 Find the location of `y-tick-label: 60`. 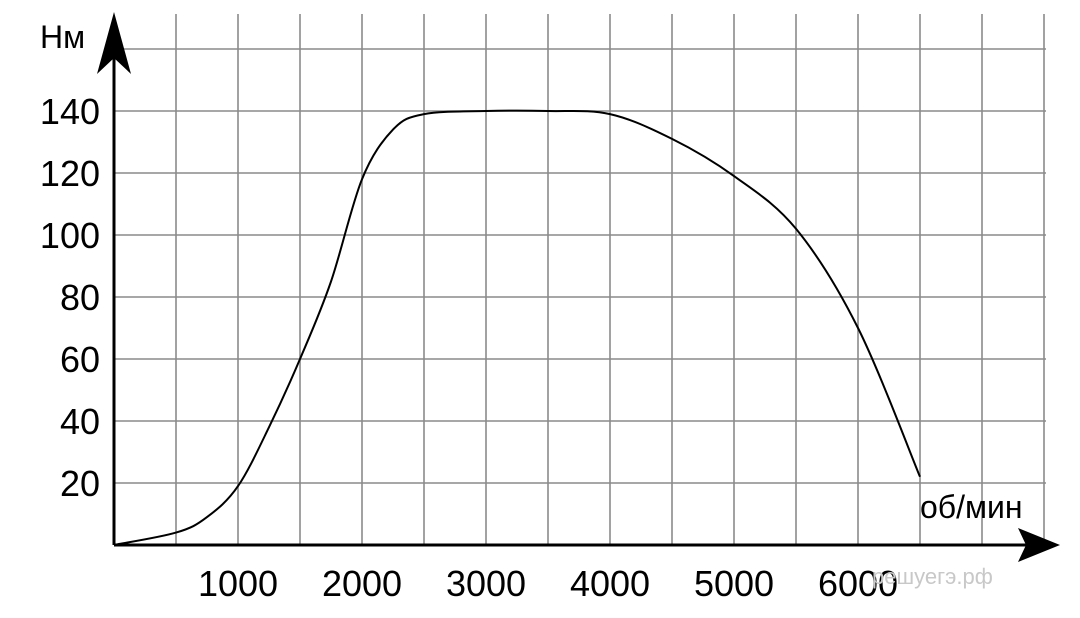

y-tick-label: 60 is located at coordinates (80, 359).